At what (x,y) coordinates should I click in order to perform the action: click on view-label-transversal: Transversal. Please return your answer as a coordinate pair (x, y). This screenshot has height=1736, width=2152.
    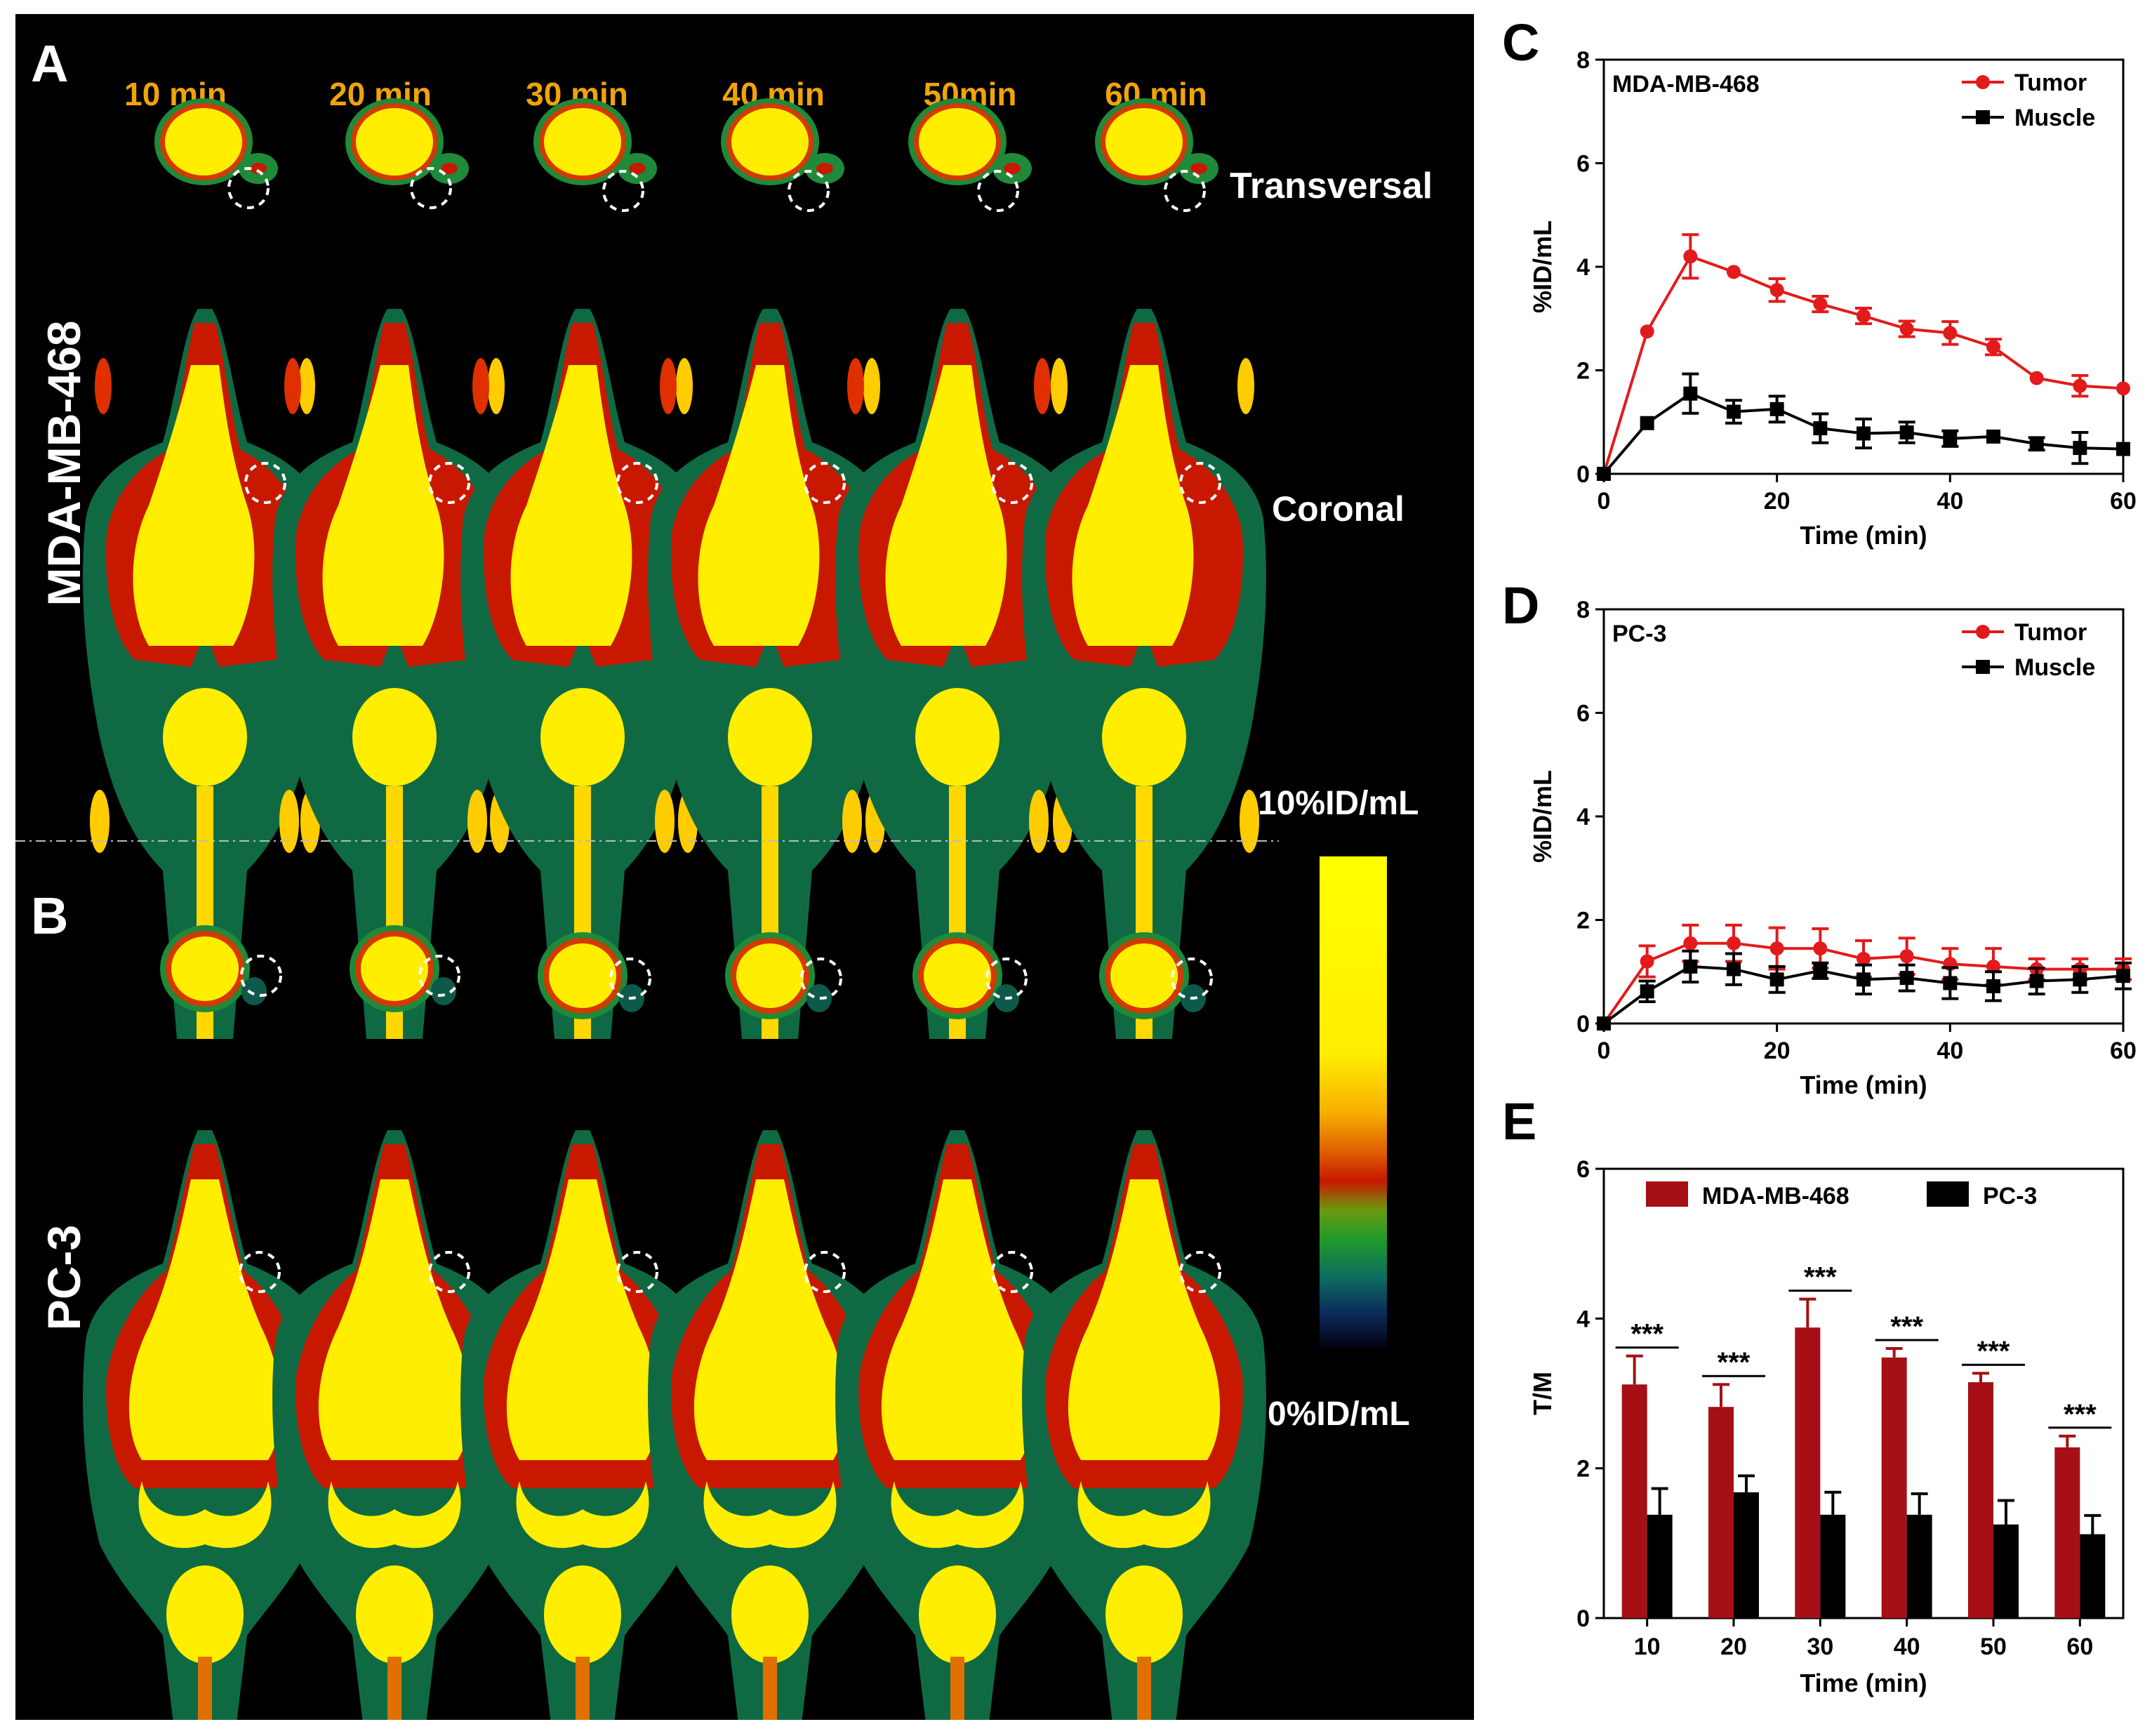
    Looking at the image, I should click on (1331, 186).